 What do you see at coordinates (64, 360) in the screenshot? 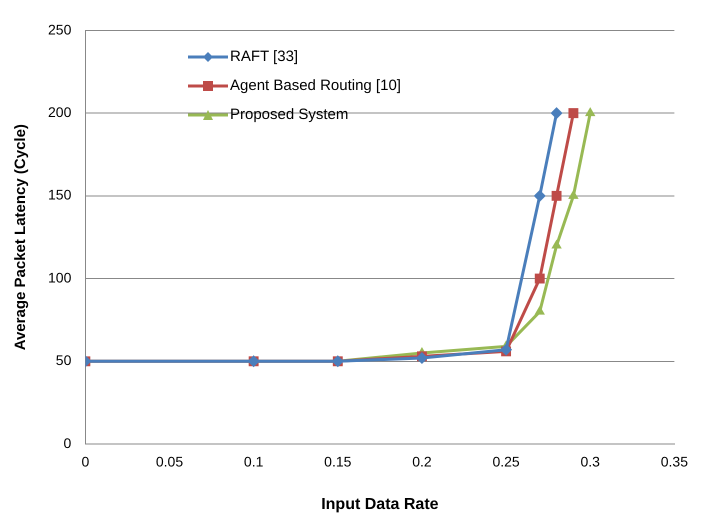
I see `y-tick-label: 50` at bounding box center [64, 360].